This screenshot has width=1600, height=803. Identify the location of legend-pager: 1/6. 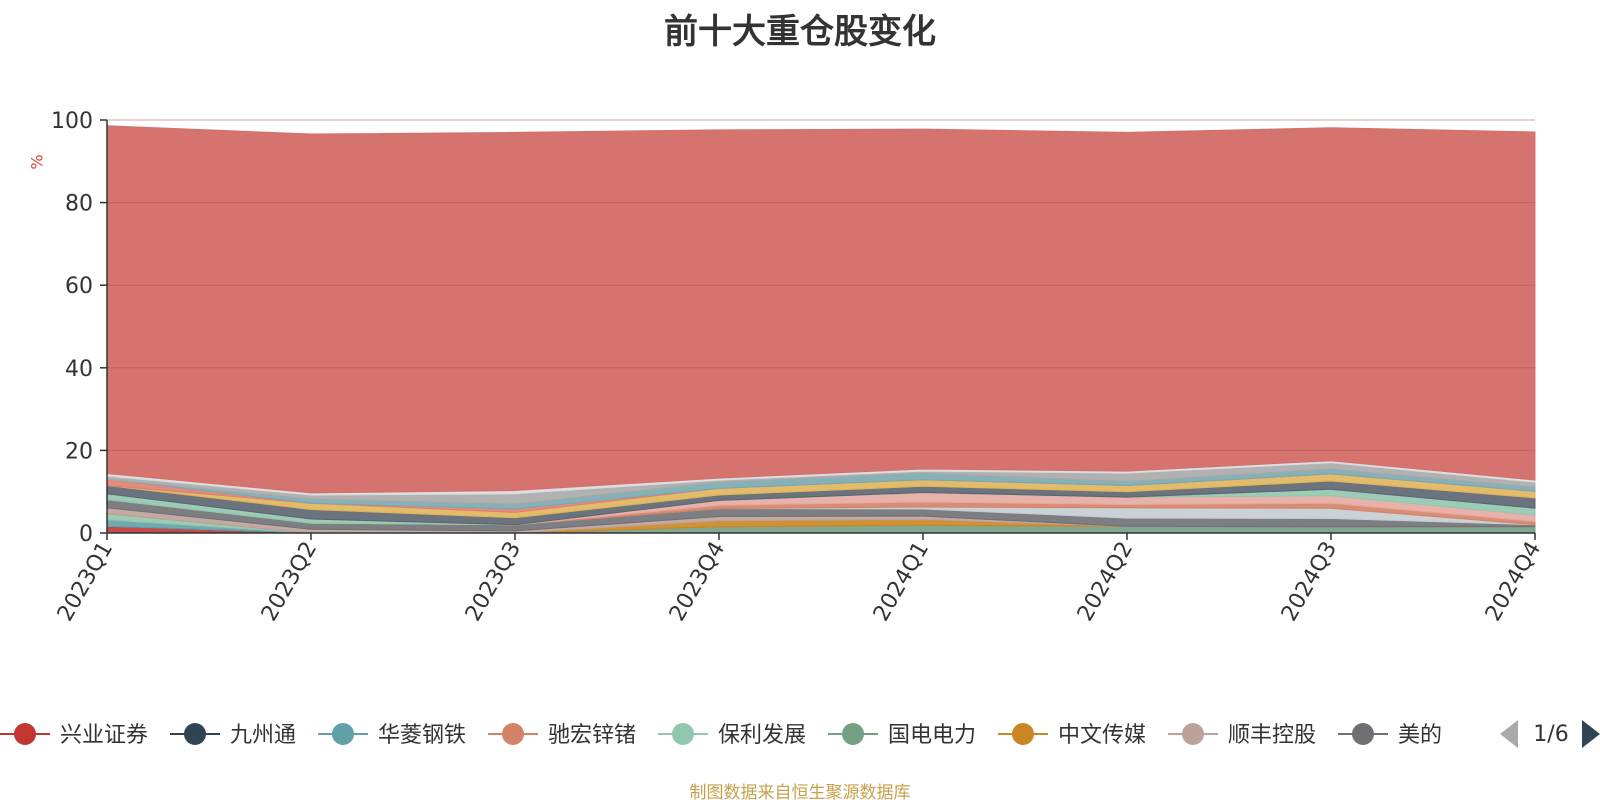
(1550, 734).